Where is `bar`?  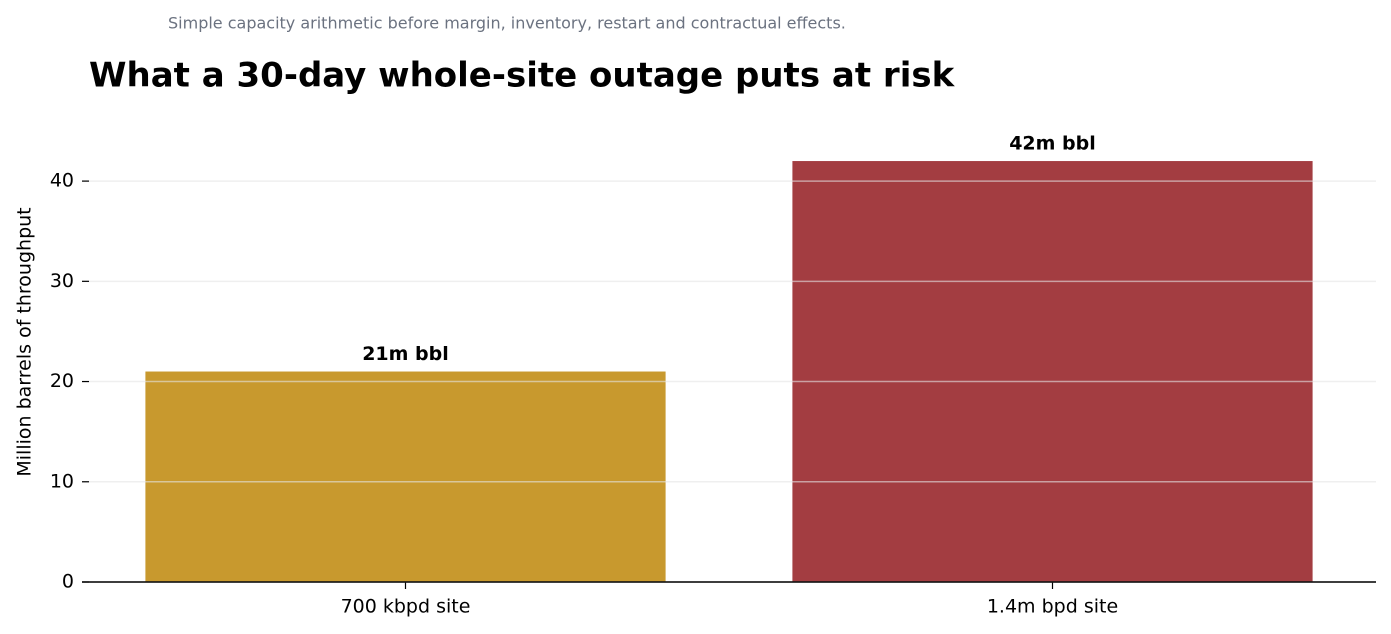
bar is located at coordinates (405, 476).